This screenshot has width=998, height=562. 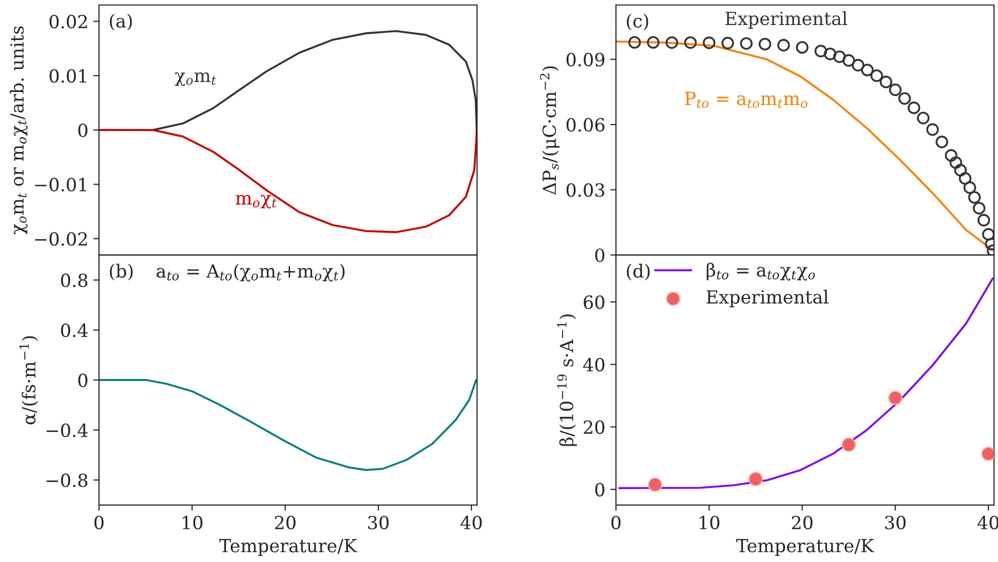 I want to click on annotation: (d), so click(x=638, y=272).